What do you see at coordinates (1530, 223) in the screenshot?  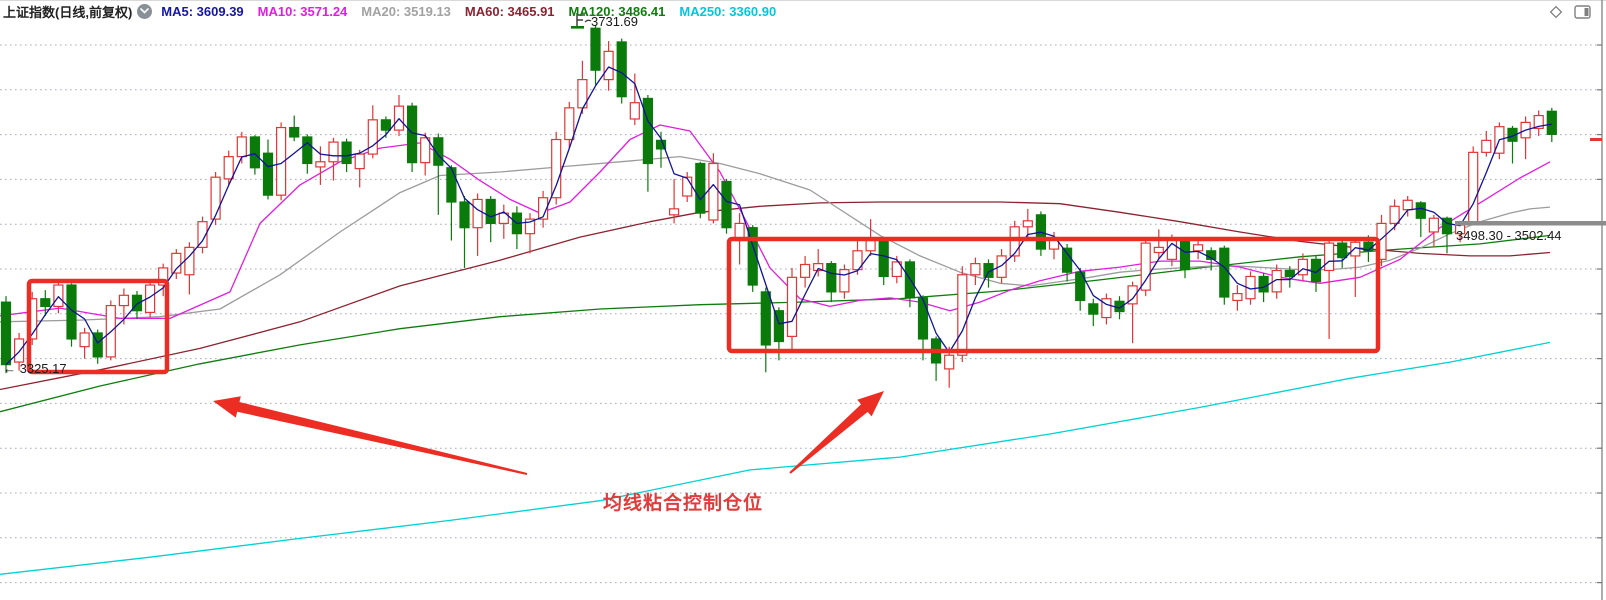 I see `gap-band` at bounding box center [1530, 223].